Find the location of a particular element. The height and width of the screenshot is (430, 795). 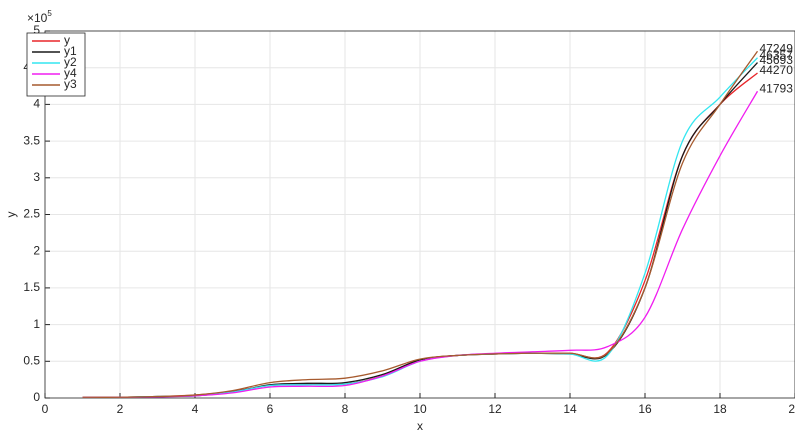

x-tick-label: 10 is located at coordinates (420, 409).